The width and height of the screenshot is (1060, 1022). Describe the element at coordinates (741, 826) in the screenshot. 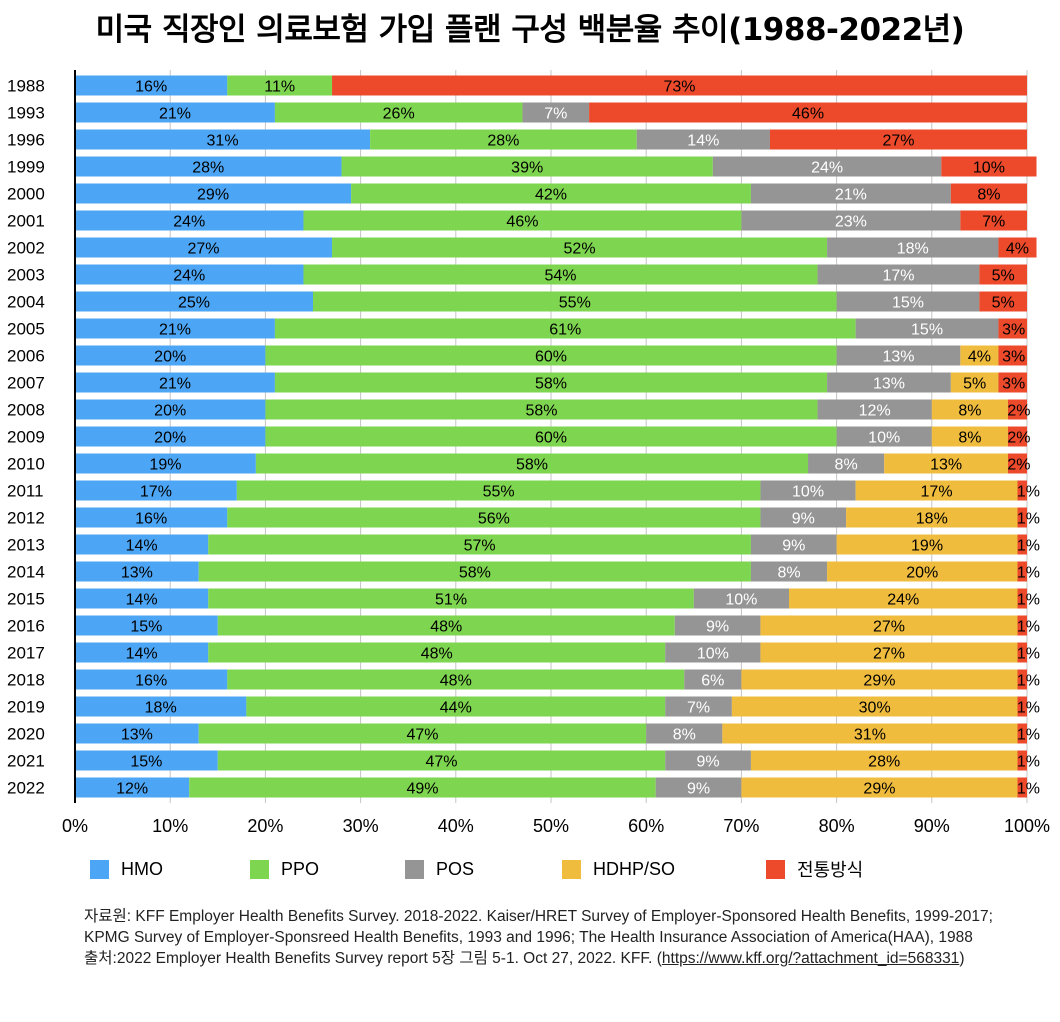

I see `x-tick-label: 70%` at that location.